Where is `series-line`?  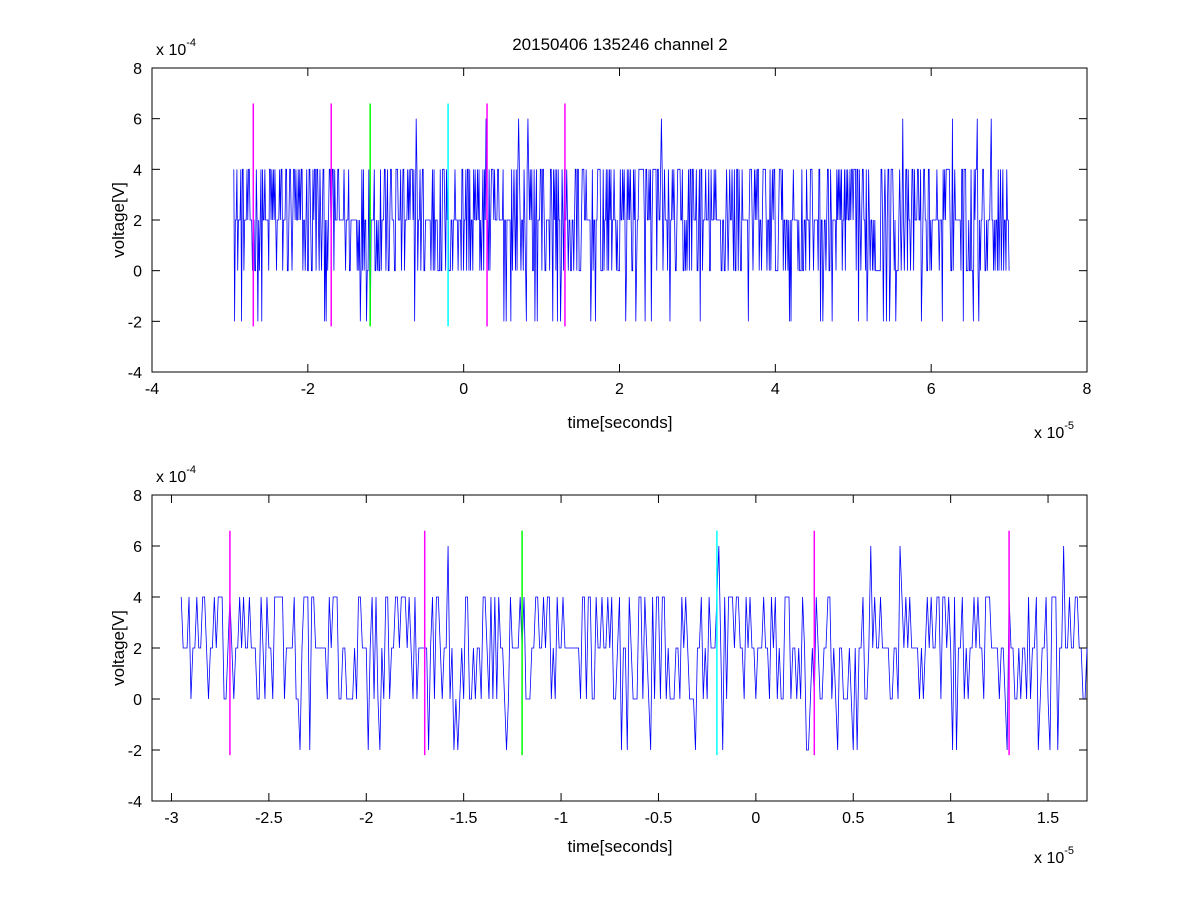
series-line is located at coordinates (621, 220).